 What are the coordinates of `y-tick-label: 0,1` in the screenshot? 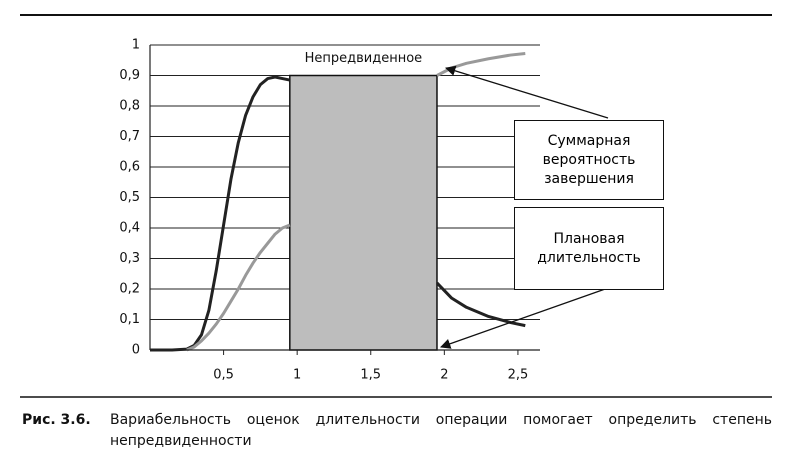 It's located at (129, 319).